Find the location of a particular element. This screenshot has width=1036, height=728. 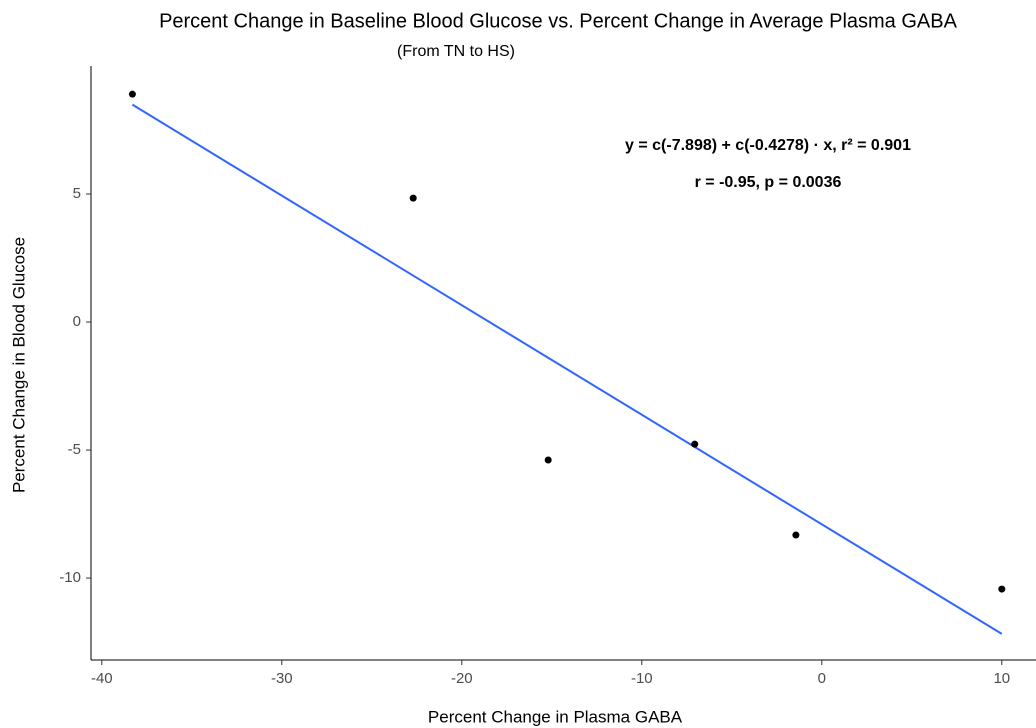

annotation: r = -0.95, p = 0.0036 is located at coordinates (768, 182).